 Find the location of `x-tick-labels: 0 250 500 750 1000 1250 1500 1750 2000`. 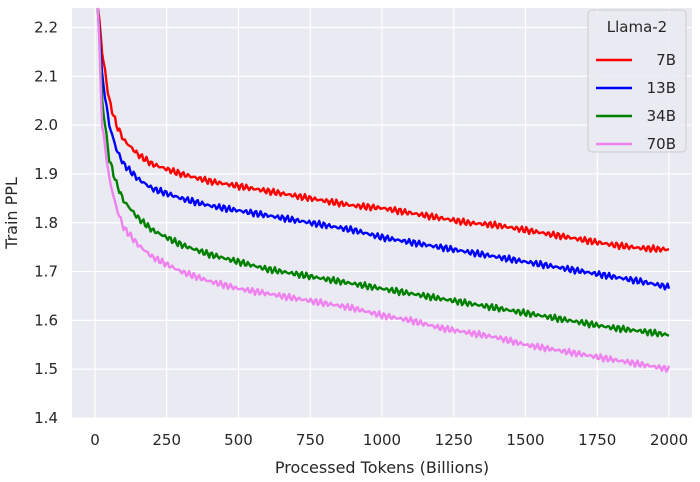

x-tick-labels: 0 250 500 750 1000 1250 1500 1750 2000 is located at coordinates (389, 440).